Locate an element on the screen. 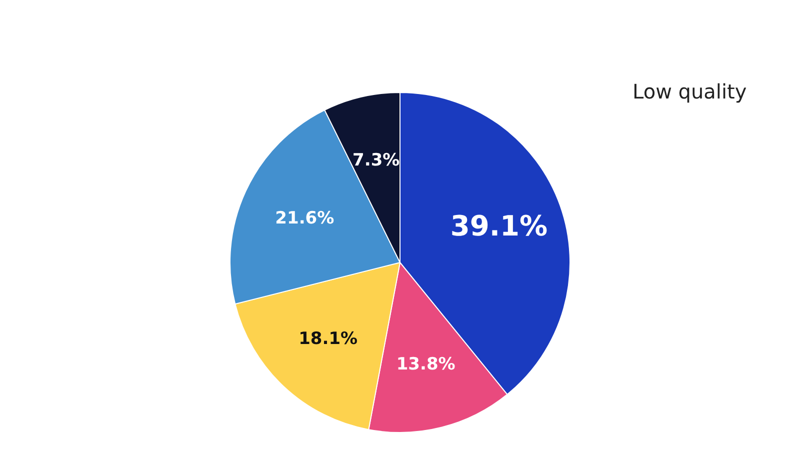 The width and height of the screenshot is (800, 458). slice-label: Low quality is located at coordinates (689, 91).